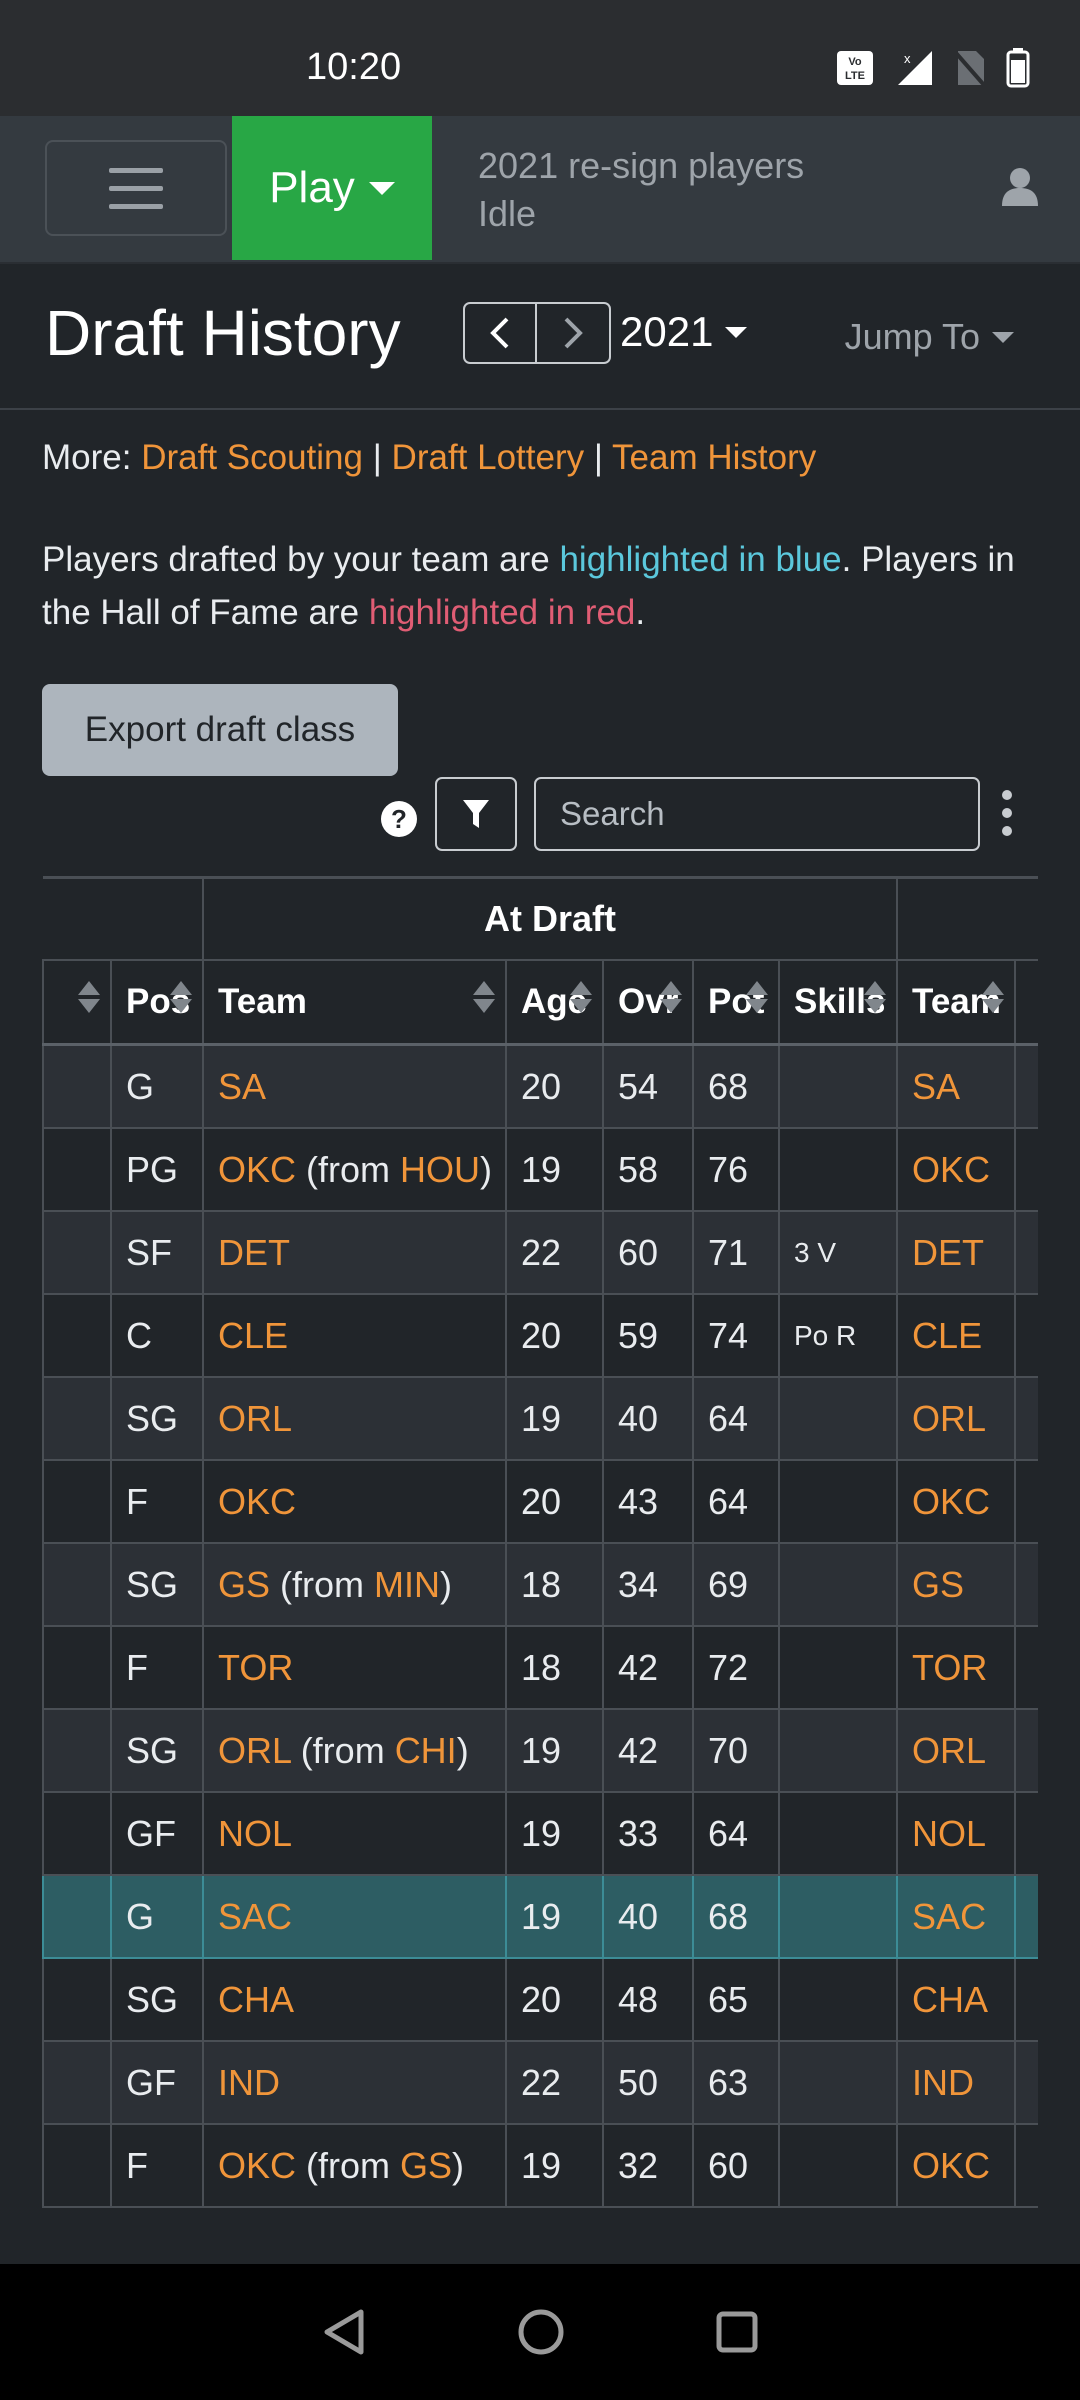 The image size is (1080, 2400). What do you see at coordinates (949, 1916) in the screenshot?
I see `current-team-link: SAC` at bounding box center [949, 1916].